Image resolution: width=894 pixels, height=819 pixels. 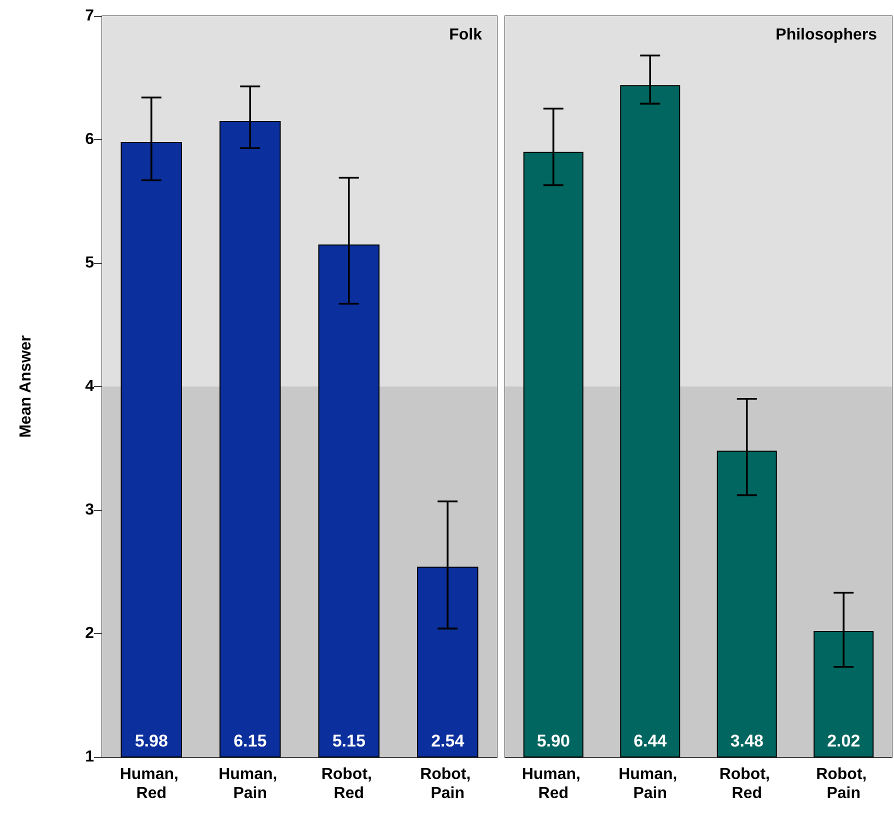 I want to click on y-axis-title: Mean Answer, so click(x=26, y=386).